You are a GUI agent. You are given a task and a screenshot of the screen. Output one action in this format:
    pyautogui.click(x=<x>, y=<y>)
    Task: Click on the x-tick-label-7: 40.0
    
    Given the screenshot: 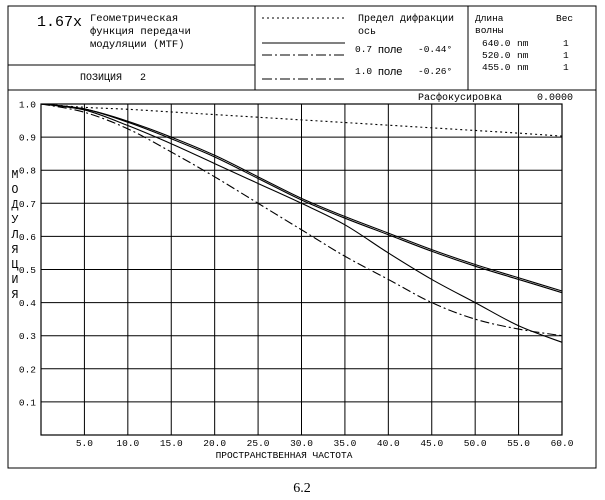 What is the action you would take?
    pyautogui.click(x=388, y=443)
    